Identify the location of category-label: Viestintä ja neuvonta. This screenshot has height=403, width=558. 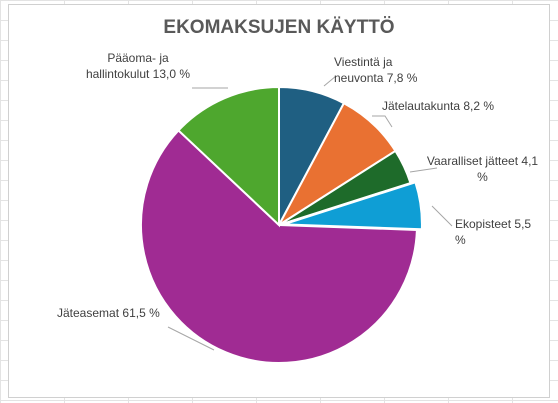
(363, 70).